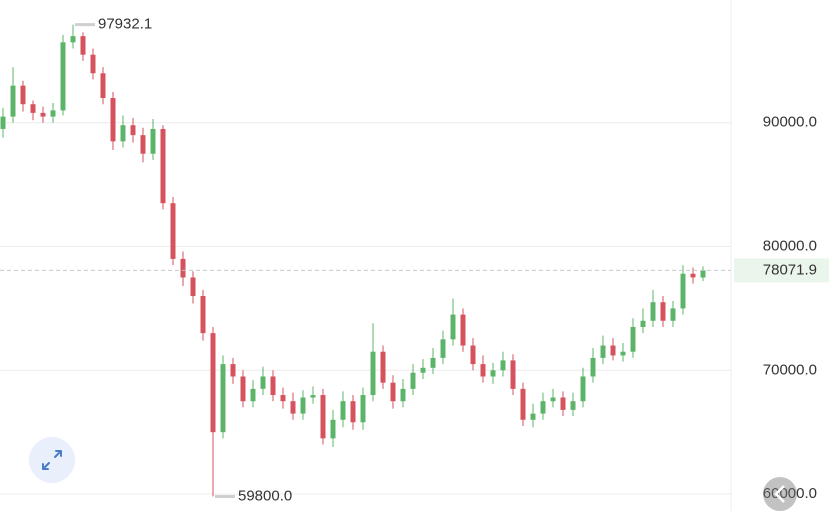 The height and width of the screenshot is (511, 829). I want to click on expand-button, so click(52, 460).